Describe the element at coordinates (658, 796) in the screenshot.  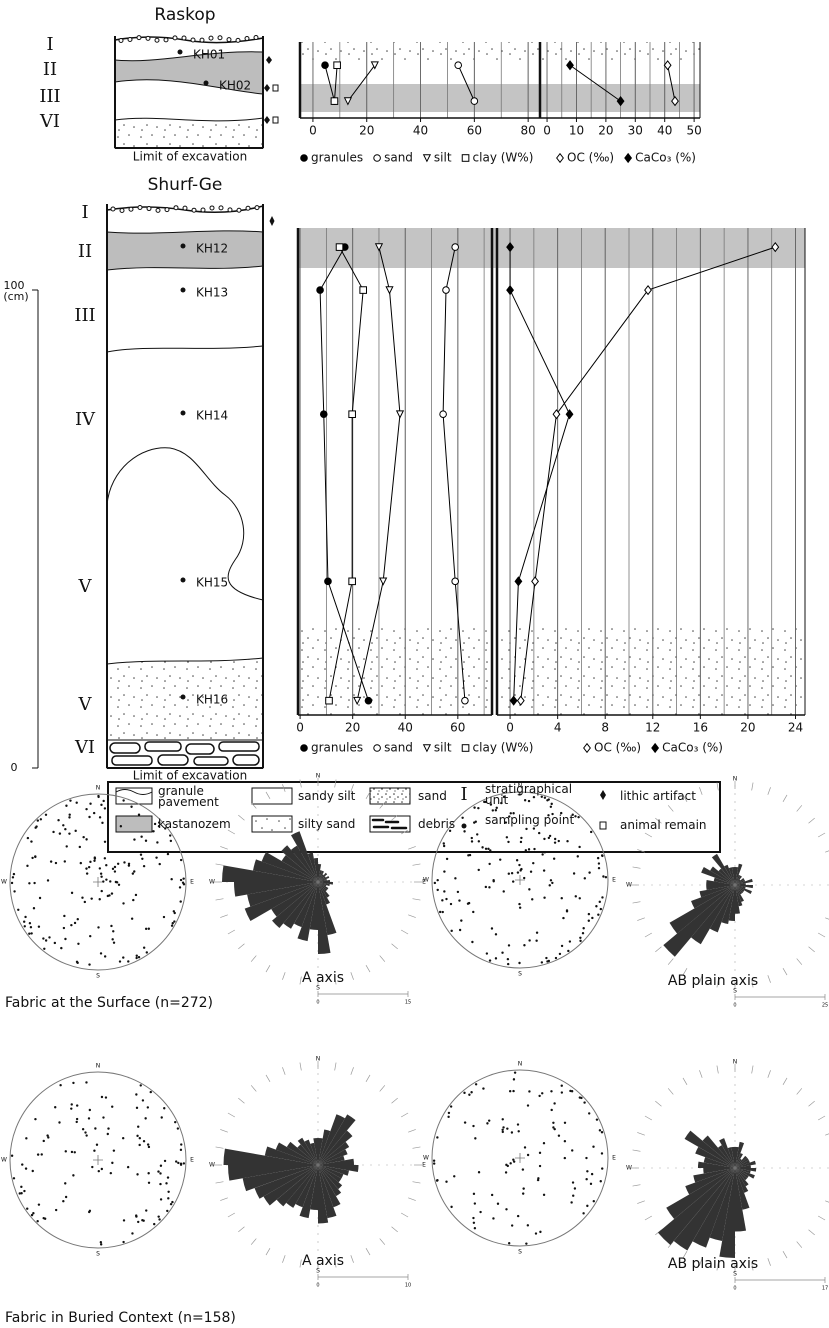
I see `legend-label: lithic artifact` at that location.